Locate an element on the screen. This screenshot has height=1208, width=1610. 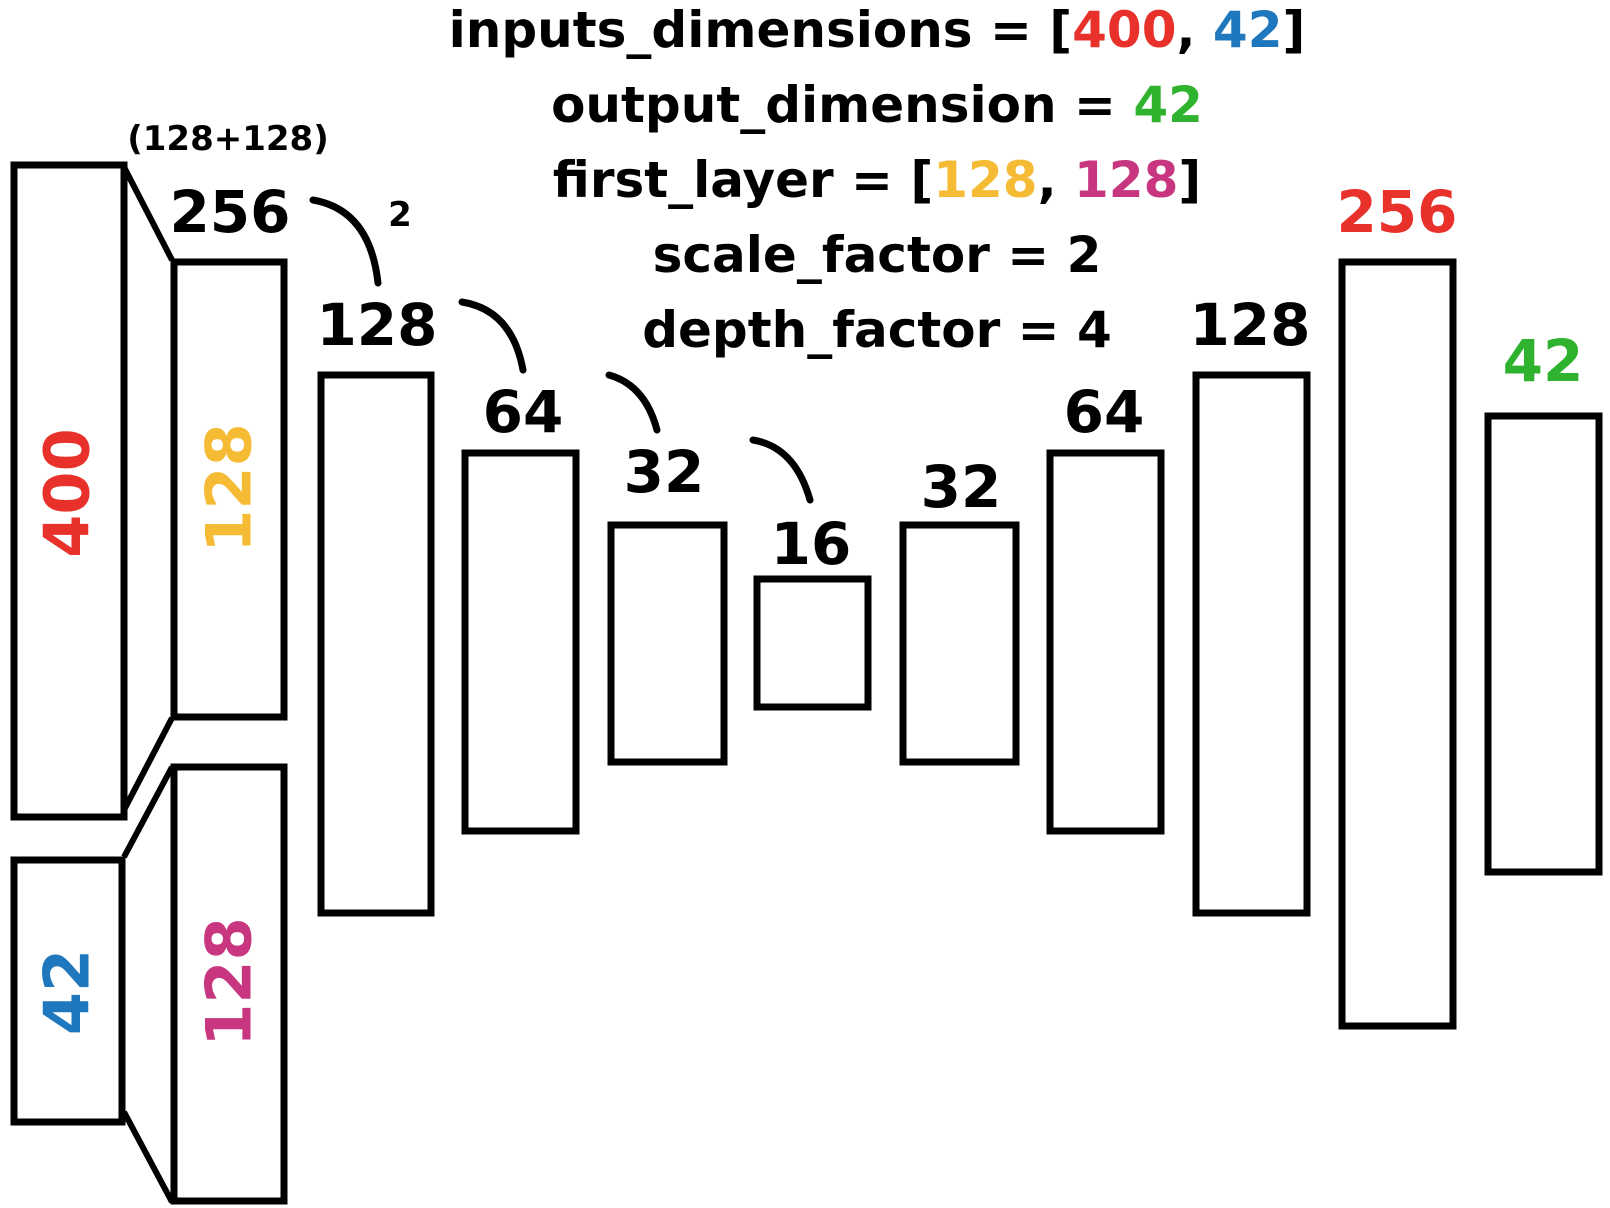
param-3-part-0: scale_factor = 2 is located at coordinates (877, 255).